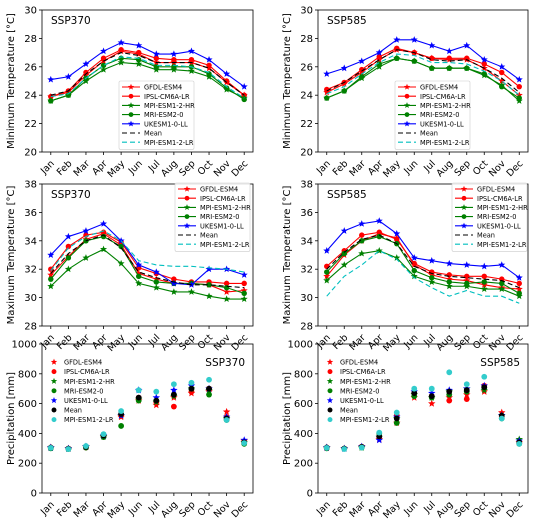 The height and width of the screenshot is (529, 550). What do you see at coordinates (208, 190) in the screenshot?
I see `legend-item: GFDL-ESM4` at bounding box center [208, 190].